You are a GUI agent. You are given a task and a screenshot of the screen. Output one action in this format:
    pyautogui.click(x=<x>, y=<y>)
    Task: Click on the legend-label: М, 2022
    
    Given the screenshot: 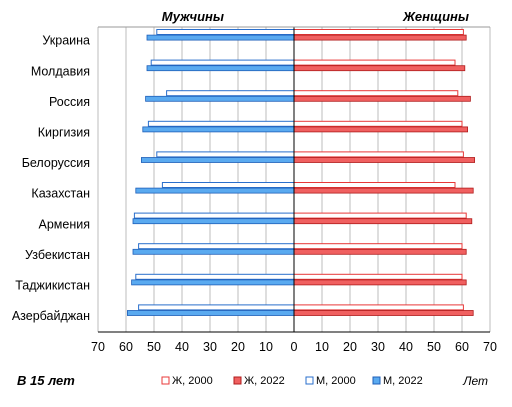 What is the action you would take?
    pyautogui.click(x=403, y=381)
    